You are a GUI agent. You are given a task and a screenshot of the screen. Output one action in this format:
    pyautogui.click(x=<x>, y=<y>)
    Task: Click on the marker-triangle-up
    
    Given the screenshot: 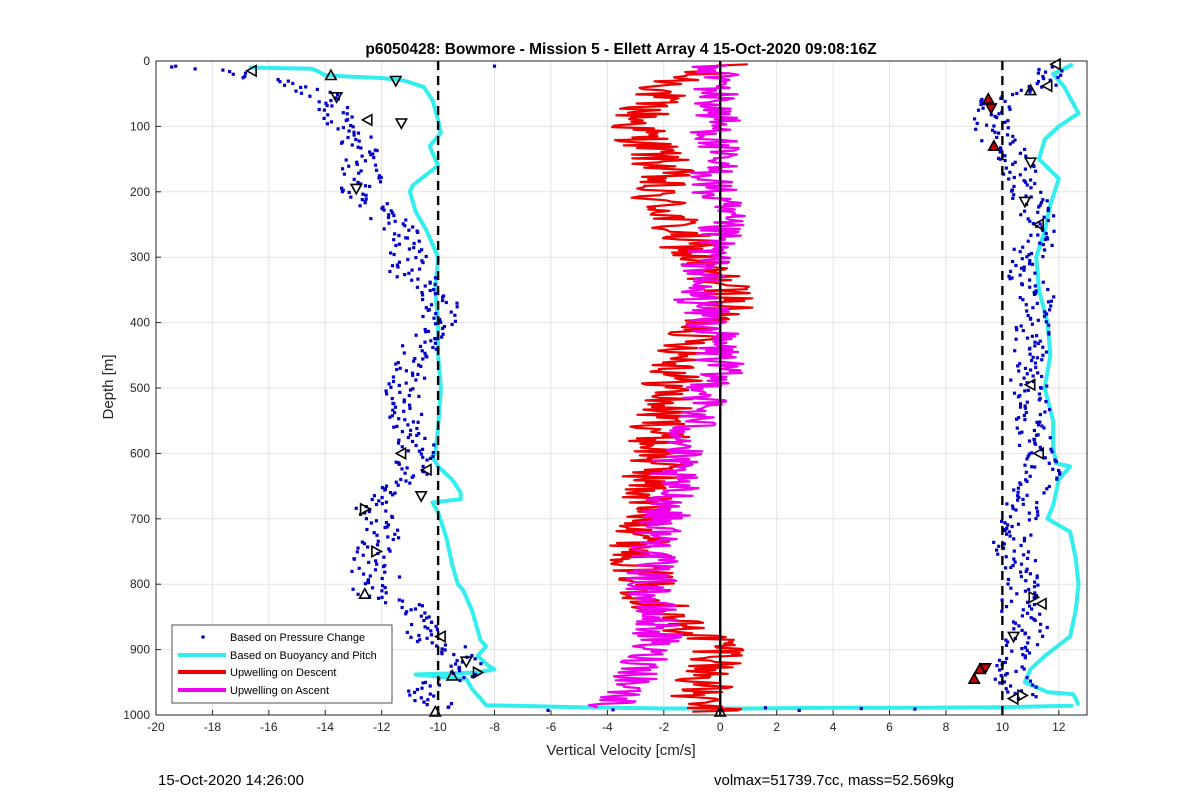 What is the action you would take?
    pyautogui.click(x=1031, y=89)
    